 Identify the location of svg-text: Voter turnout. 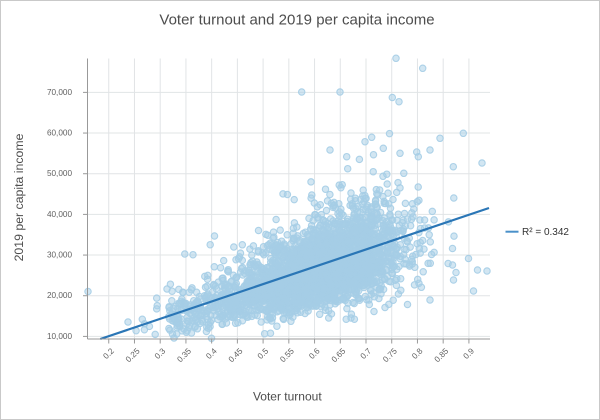
(287, 397).